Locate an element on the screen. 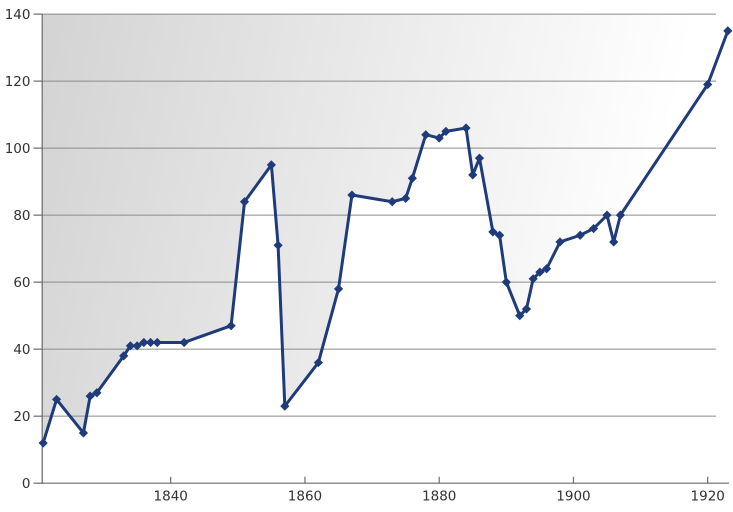 The image size is (733, 512). x-tick-label: 1840 is located at coordinates (171, 497).